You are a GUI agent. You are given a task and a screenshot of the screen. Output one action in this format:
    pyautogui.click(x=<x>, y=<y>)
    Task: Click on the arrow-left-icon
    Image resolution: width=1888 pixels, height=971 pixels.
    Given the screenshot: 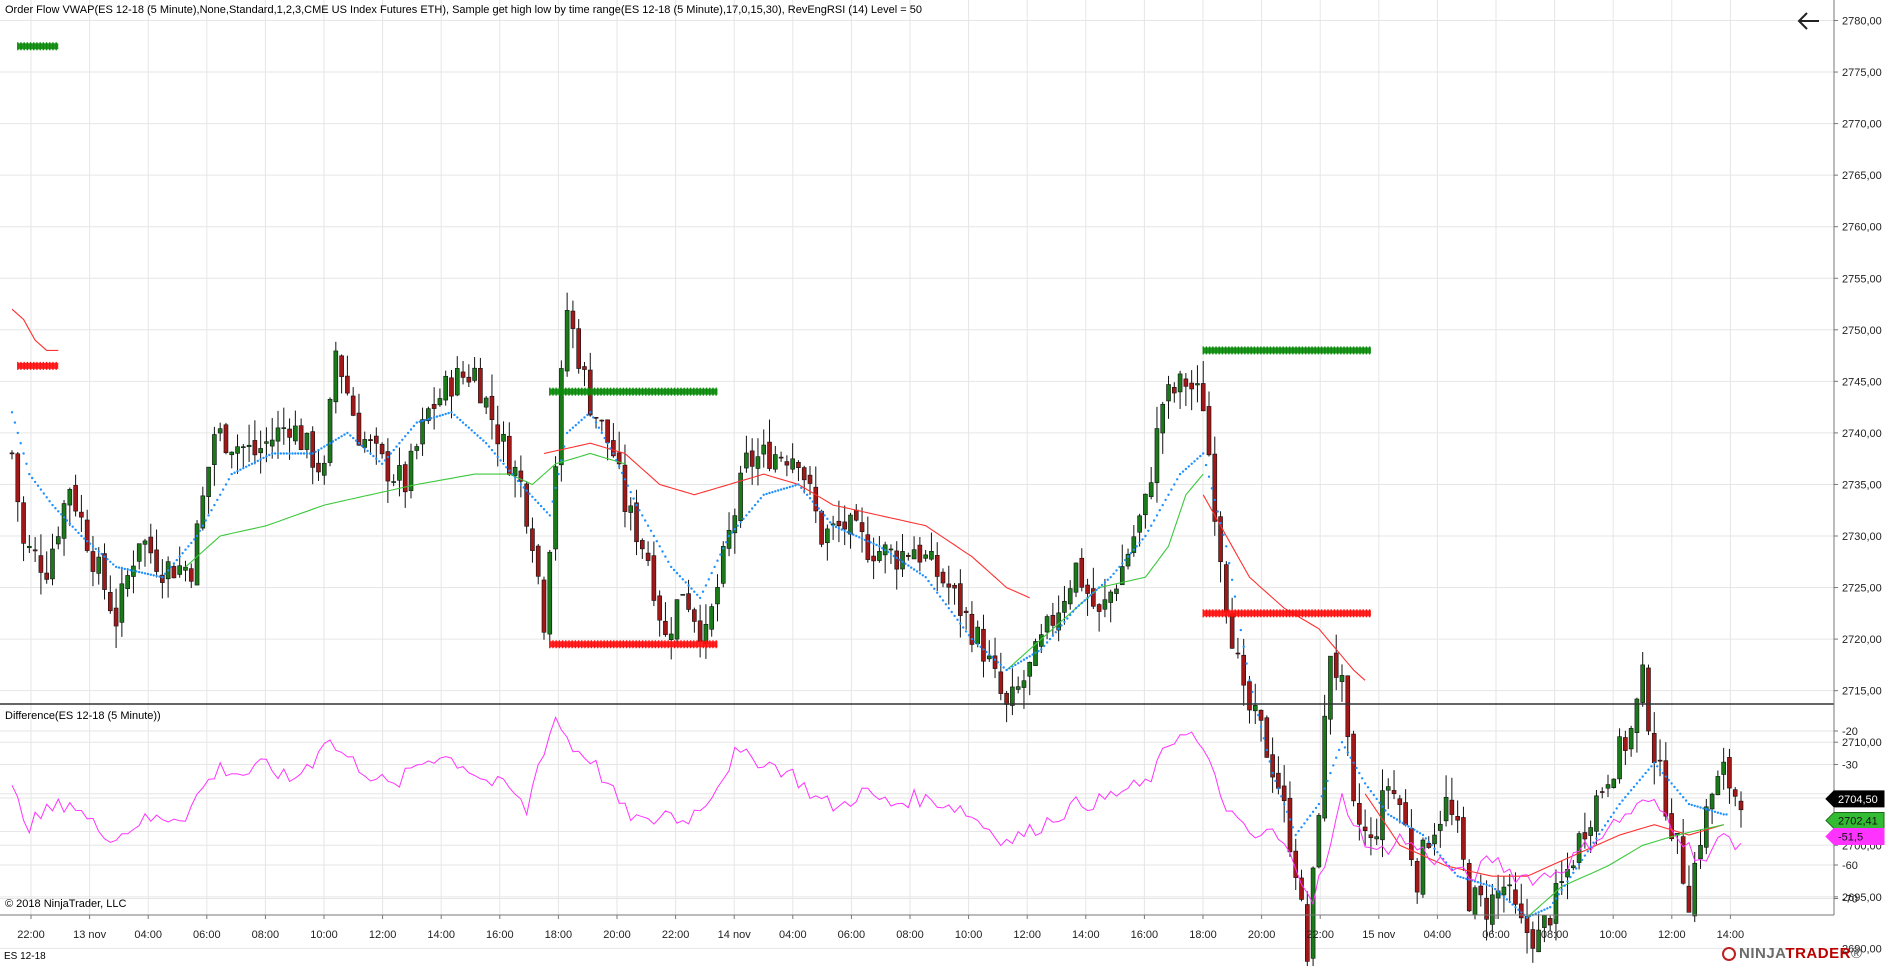 What is the action you would take?
    pyautogui.click(x=1809, y=21)
    